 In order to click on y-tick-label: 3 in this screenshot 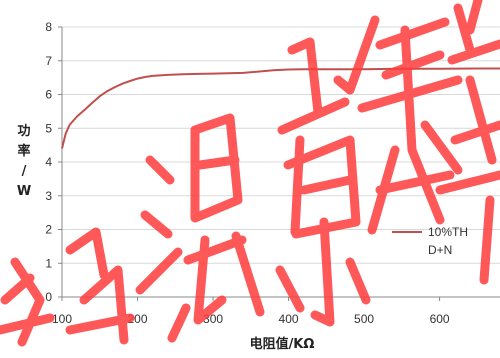, I will do `click(48, 196)`.